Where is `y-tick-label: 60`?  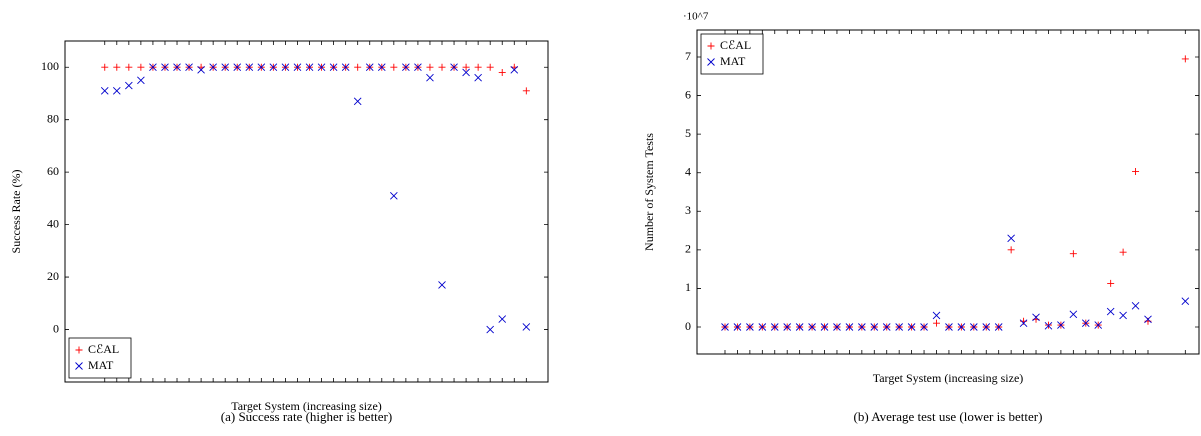
y-tick-label: 60 is located at coordinates (53, 171).